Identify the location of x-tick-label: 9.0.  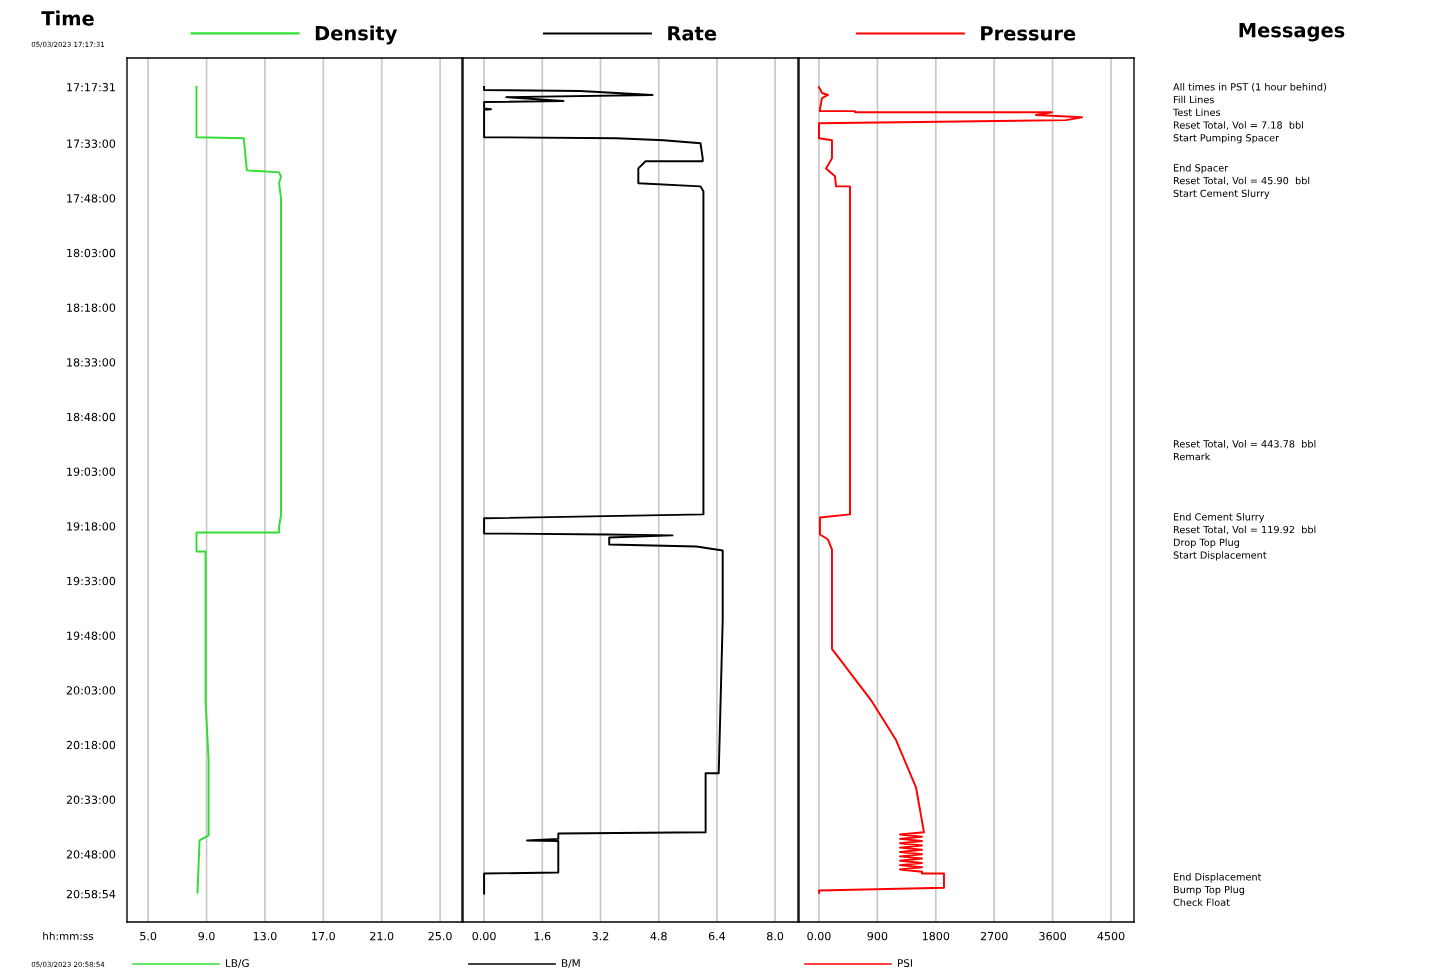
(206, 936).